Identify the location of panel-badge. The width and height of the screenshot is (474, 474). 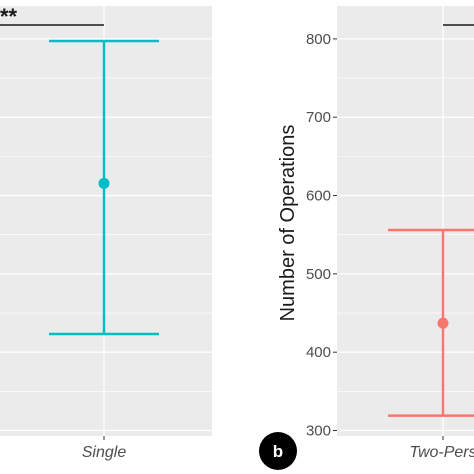
(278, 451).